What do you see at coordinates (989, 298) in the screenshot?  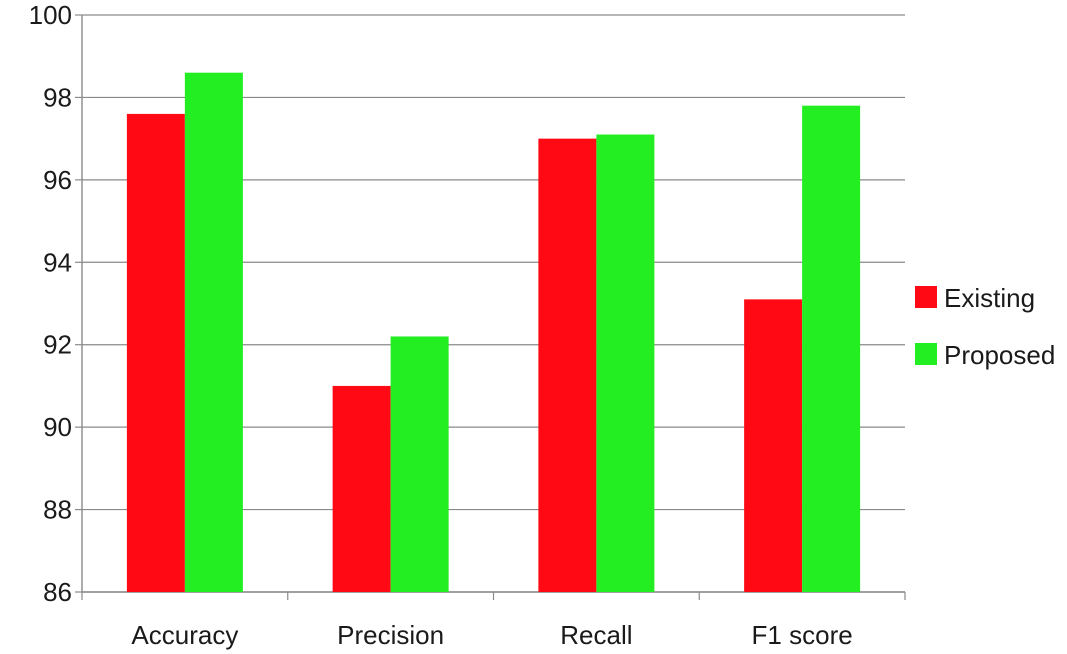 I see `legend-label-existing: Existing` at bounding box center [989, 298].